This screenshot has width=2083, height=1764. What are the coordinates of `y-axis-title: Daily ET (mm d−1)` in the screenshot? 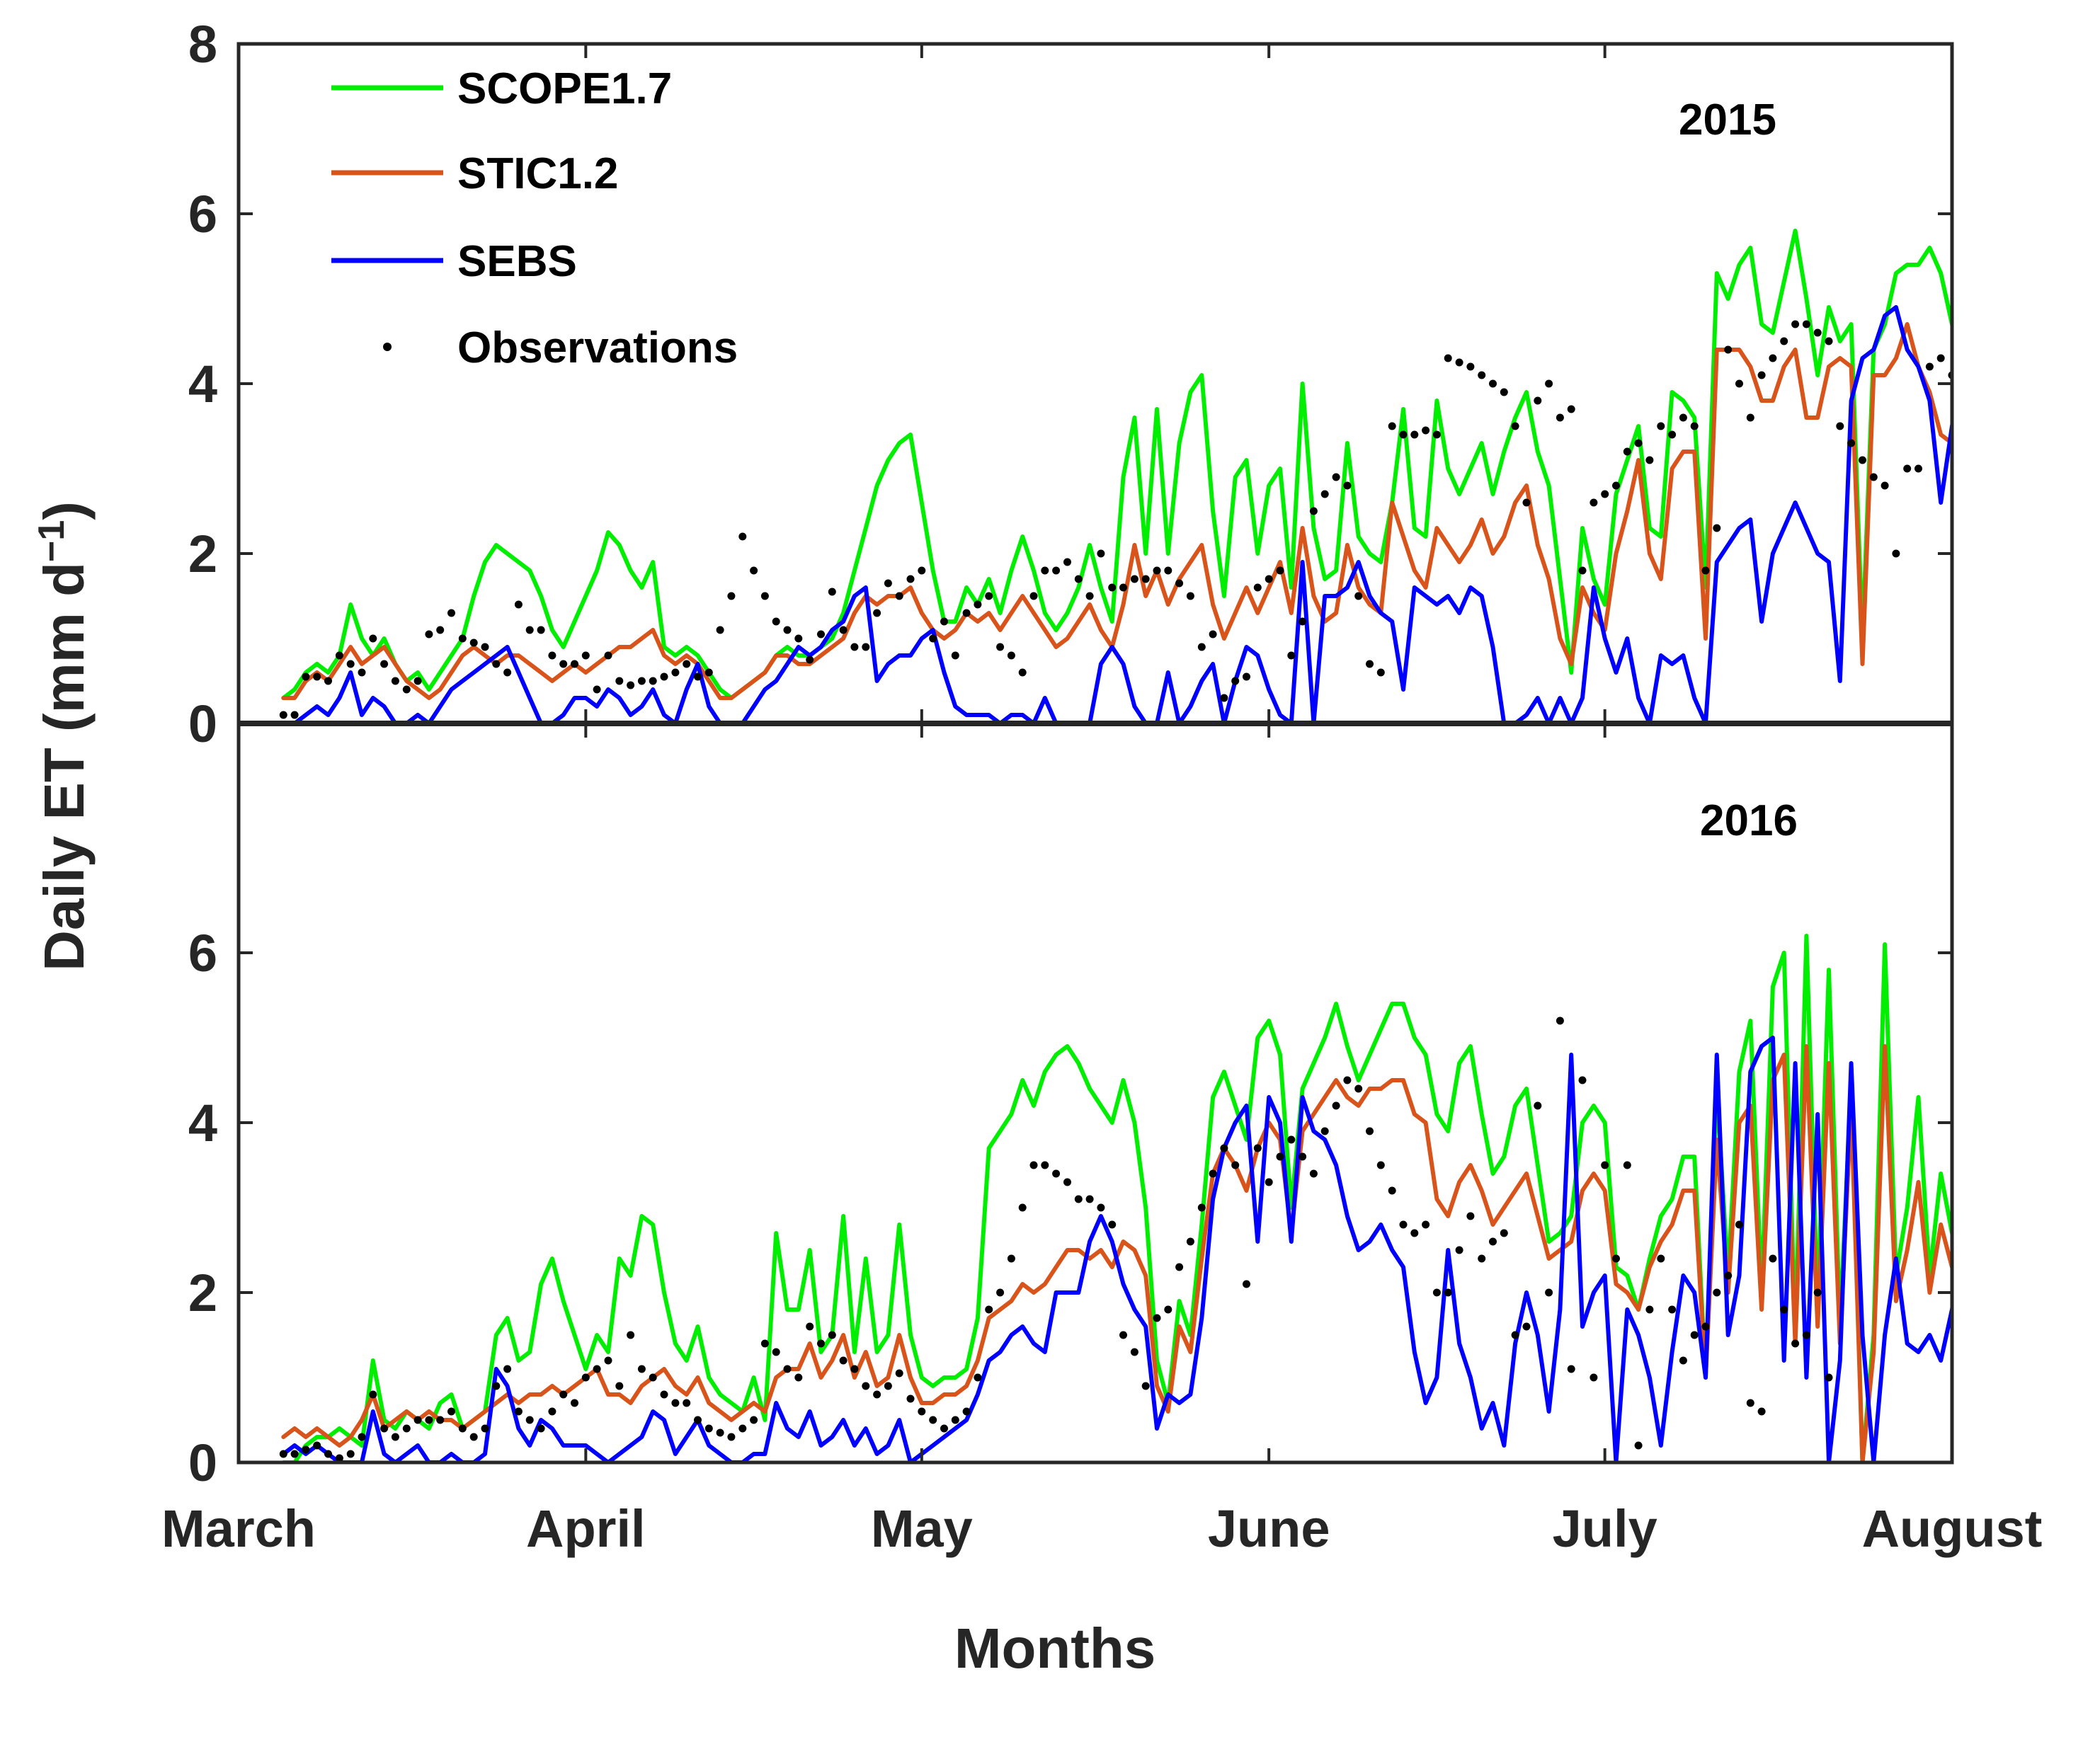 It's located at (64, 736).